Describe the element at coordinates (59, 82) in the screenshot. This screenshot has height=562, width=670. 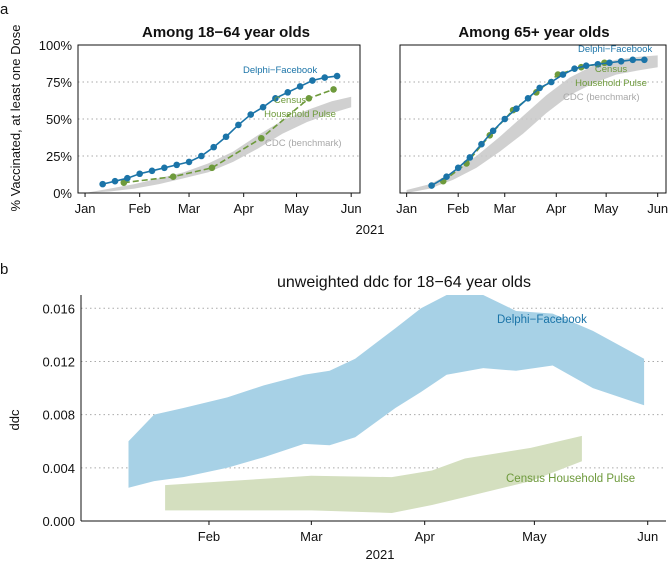
I see `panel-a-left-y-tick-label: 75%` at that location.